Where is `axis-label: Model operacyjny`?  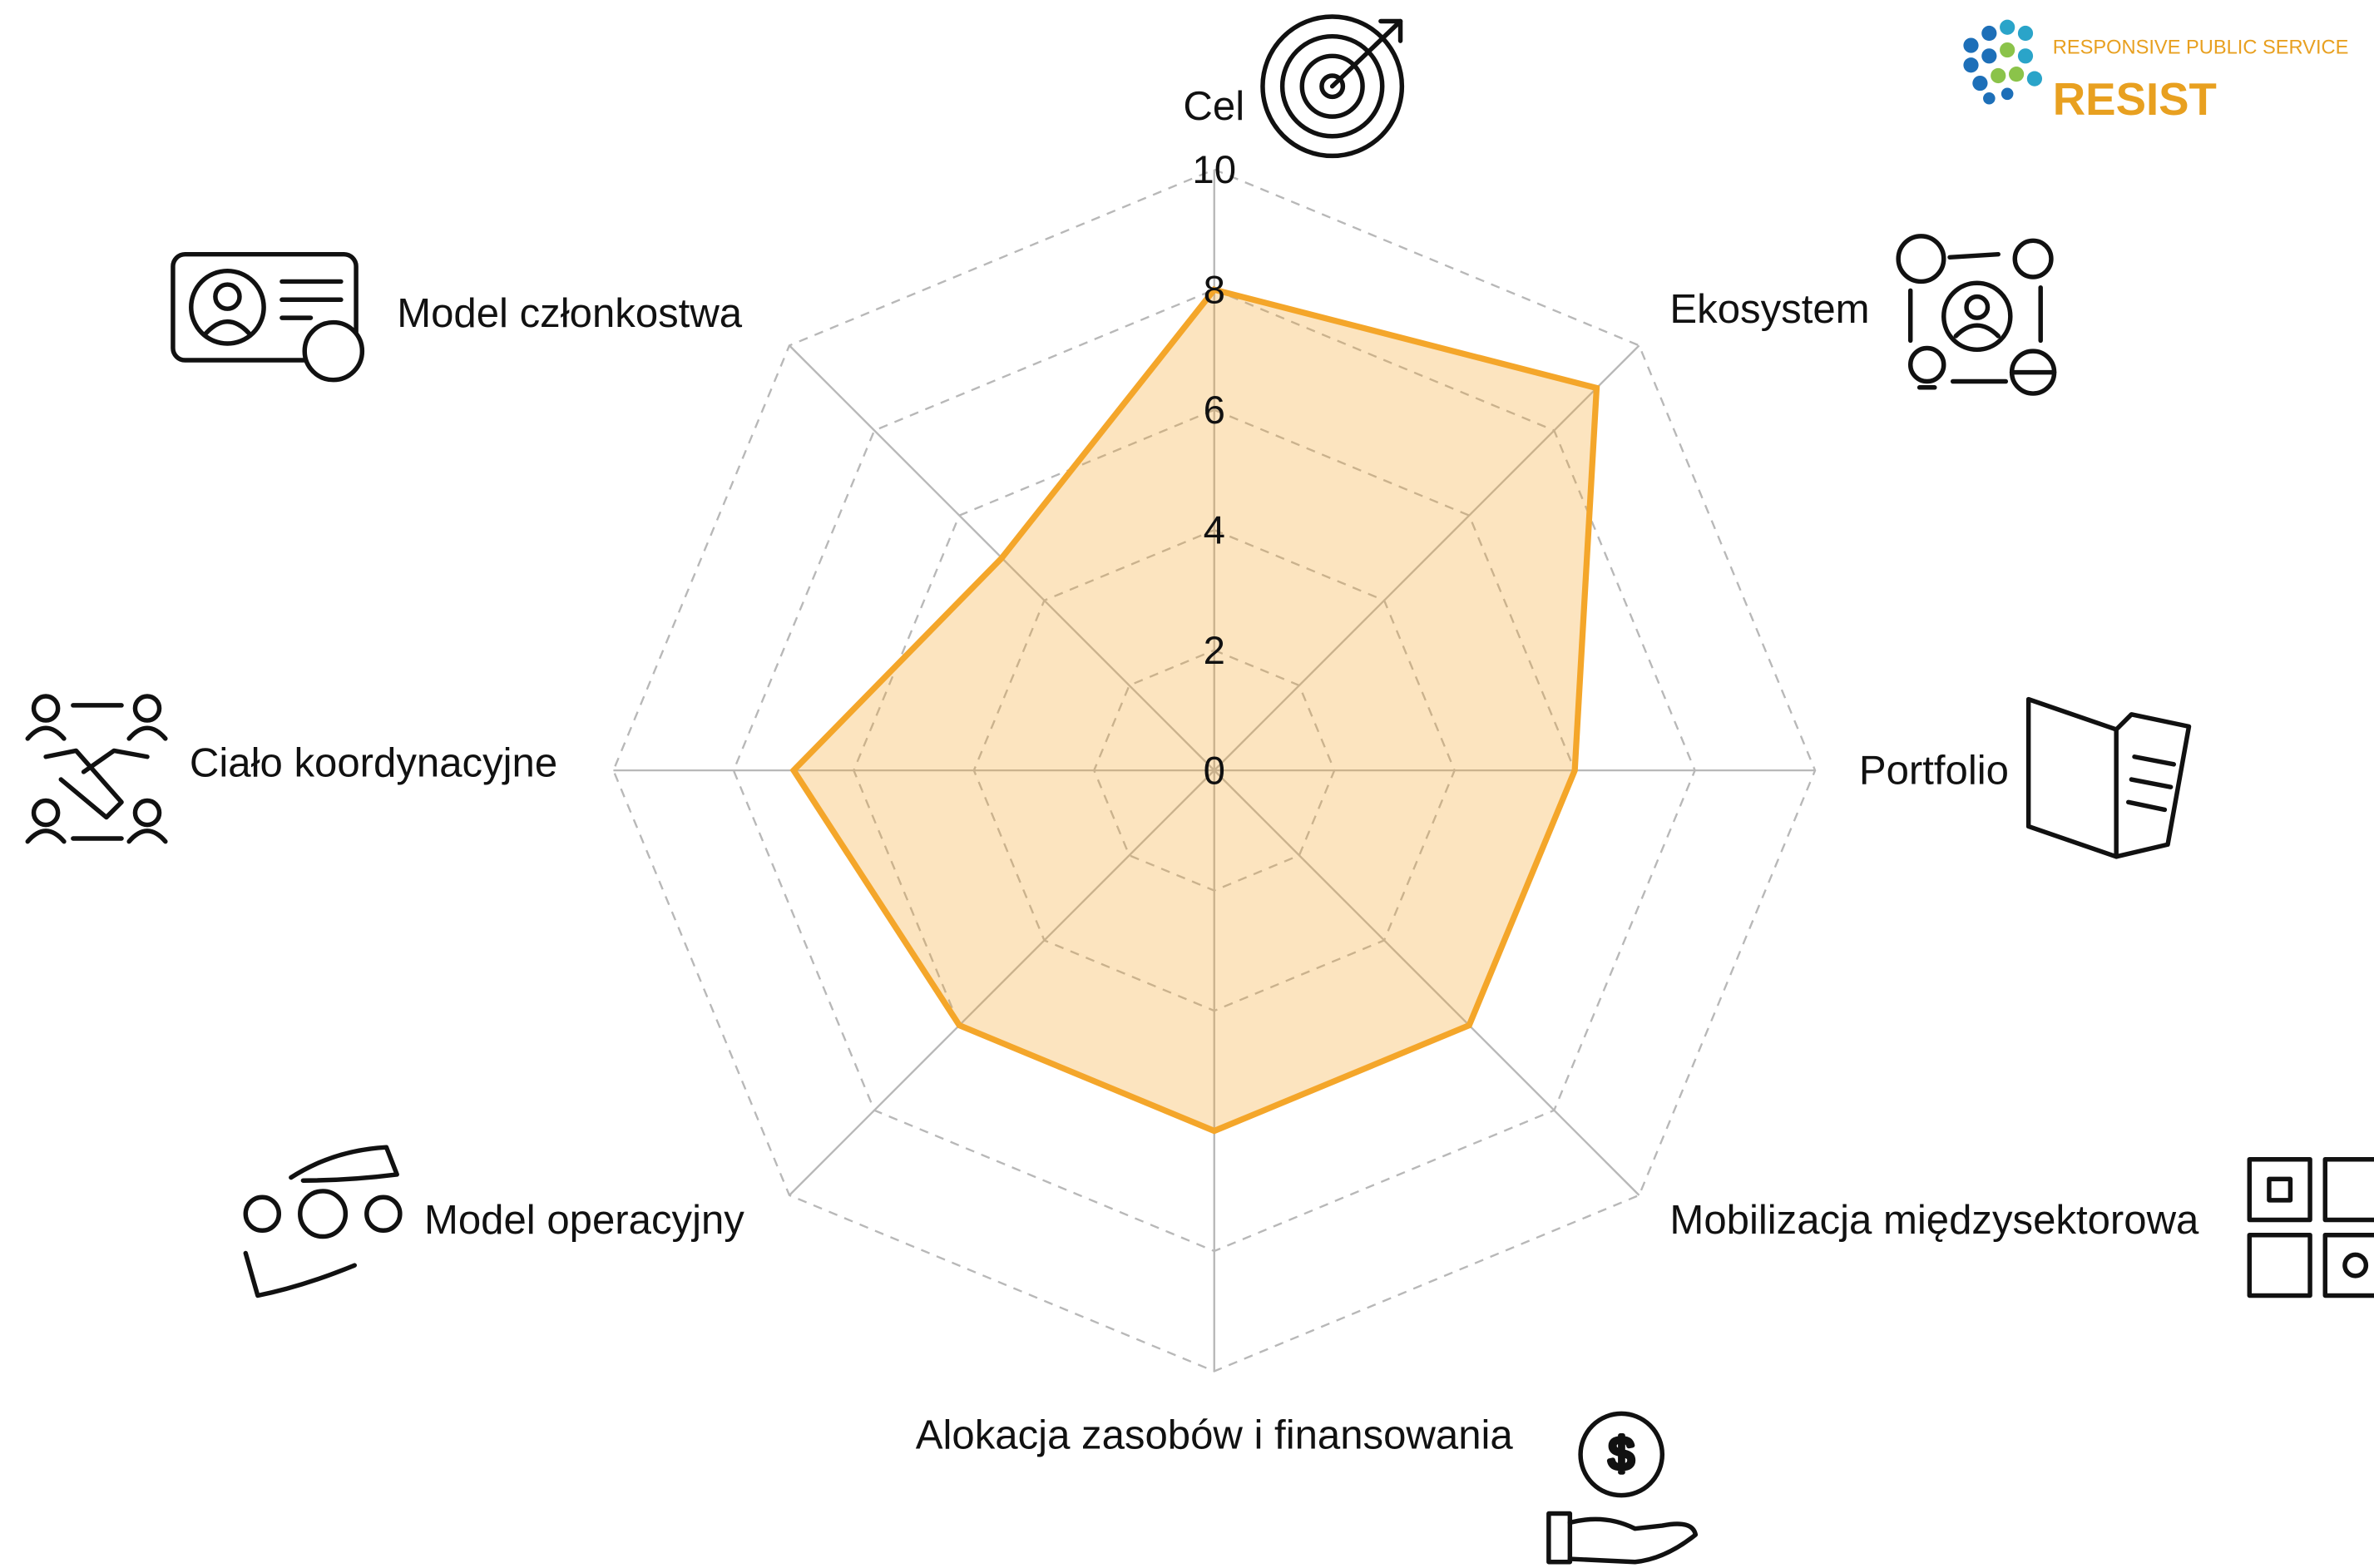 axis-label: Model operacyjny is located at coordinates (584, 1220).